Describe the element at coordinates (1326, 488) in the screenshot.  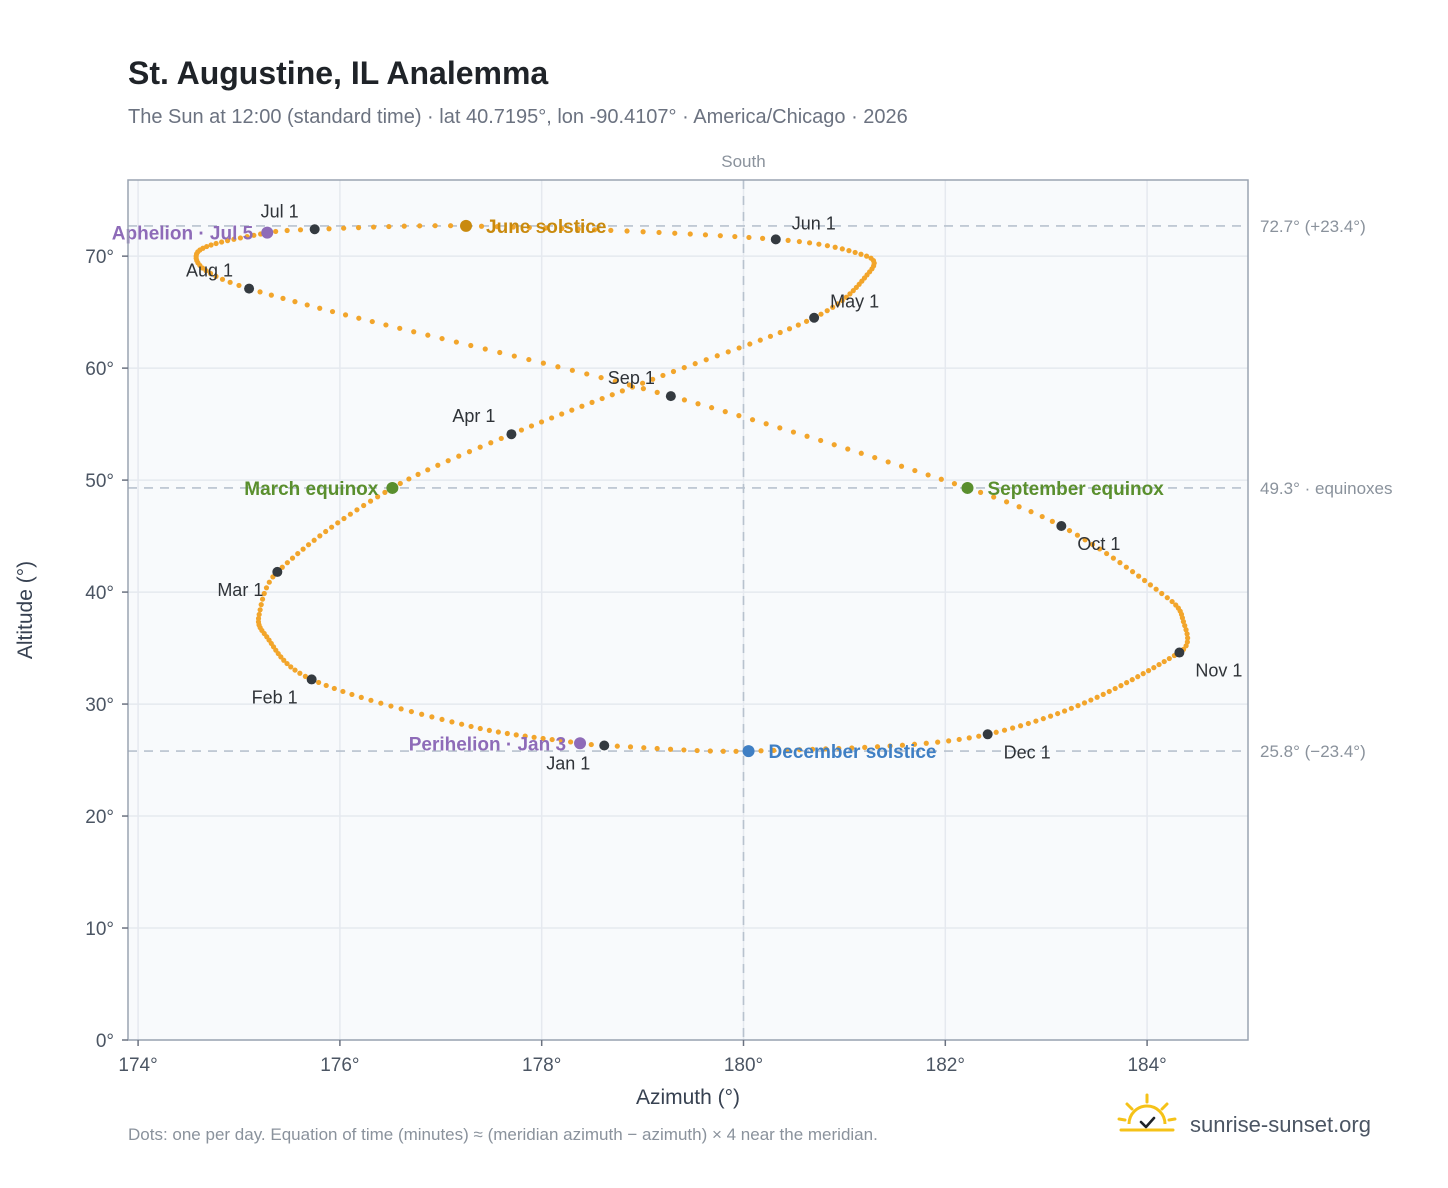
I see `reference-line-label: 49.3° · equinoxes` at that location.